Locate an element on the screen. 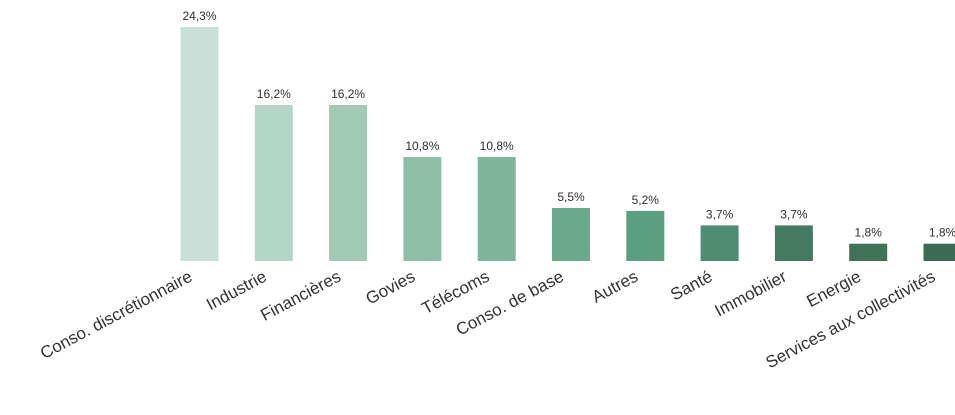  data-label-2: 16,2% is located at coordinates (348, 94).